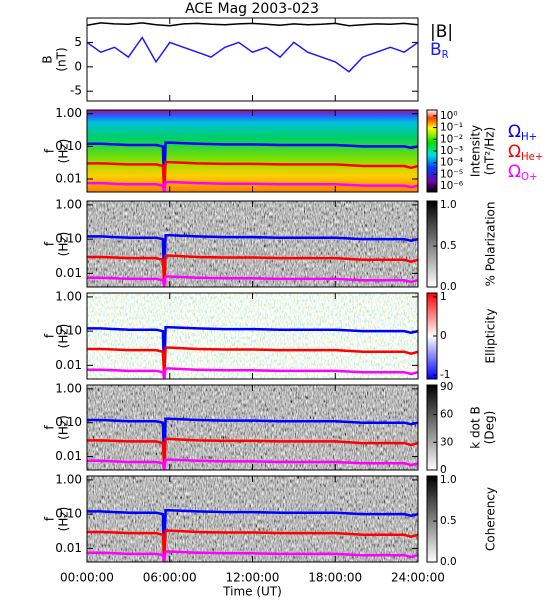 The image size is (550, 600). Describe the element at coordinates (451, 186) in the screenshot. I see `colorbar-tick-label: 10⁻⁶` at that location.